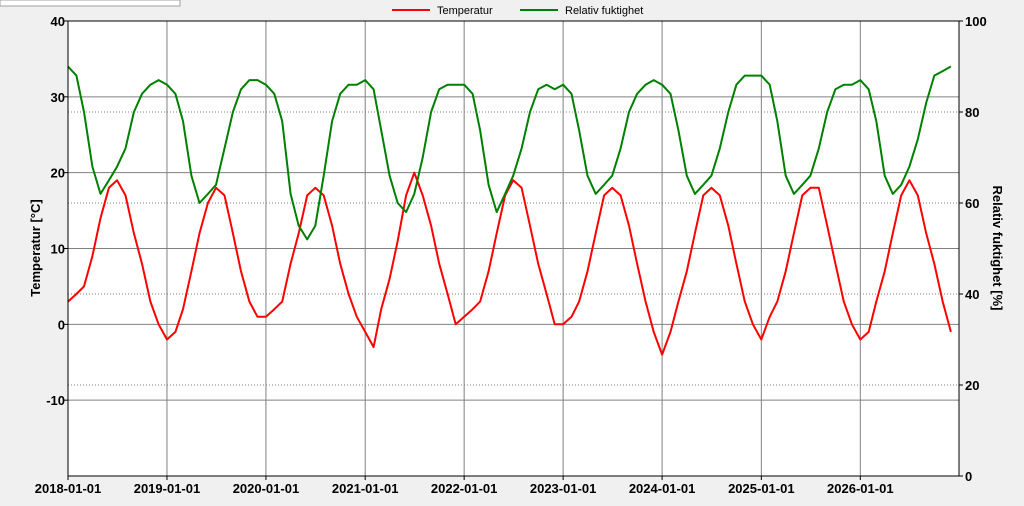 This screenshot has width=1024, height=506. Describe the element at coordinates (58, 173) in the screenshot. I see `y-tick-label: 20` at that location.